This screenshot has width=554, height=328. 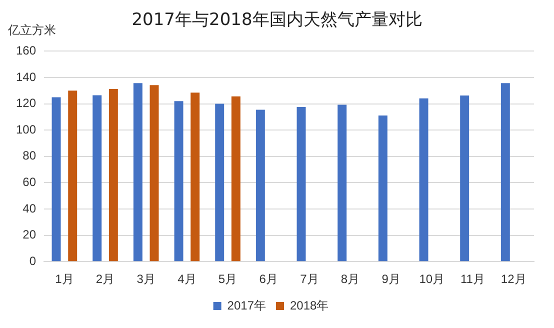 What do you see at coordinates (26, 51) in the screenshot?
I see `y-tick-label: 160` at bounding box center [26, 51].